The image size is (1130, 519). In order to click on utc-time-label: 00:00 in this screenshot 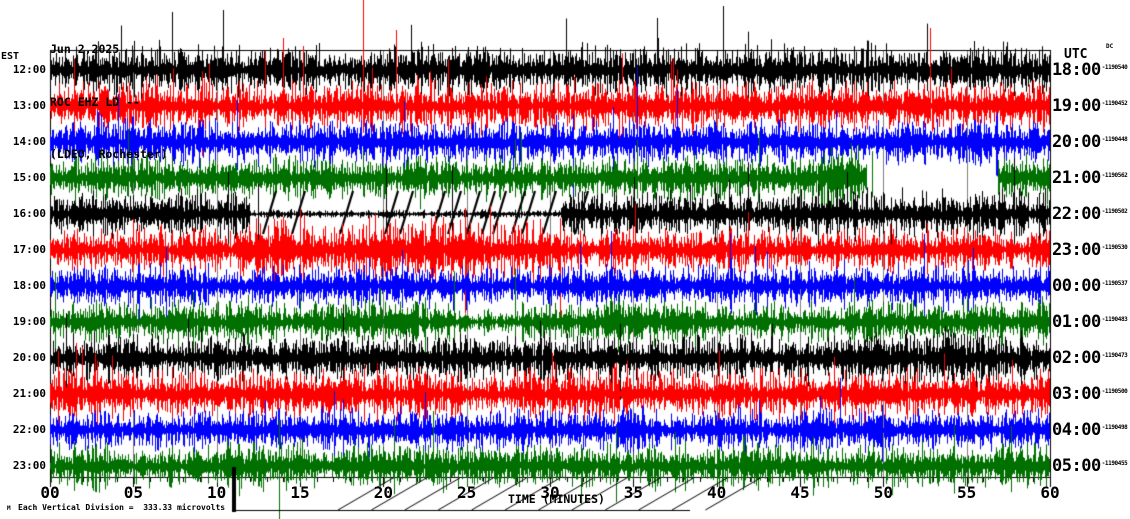, I will do `click(1076, 286)`.